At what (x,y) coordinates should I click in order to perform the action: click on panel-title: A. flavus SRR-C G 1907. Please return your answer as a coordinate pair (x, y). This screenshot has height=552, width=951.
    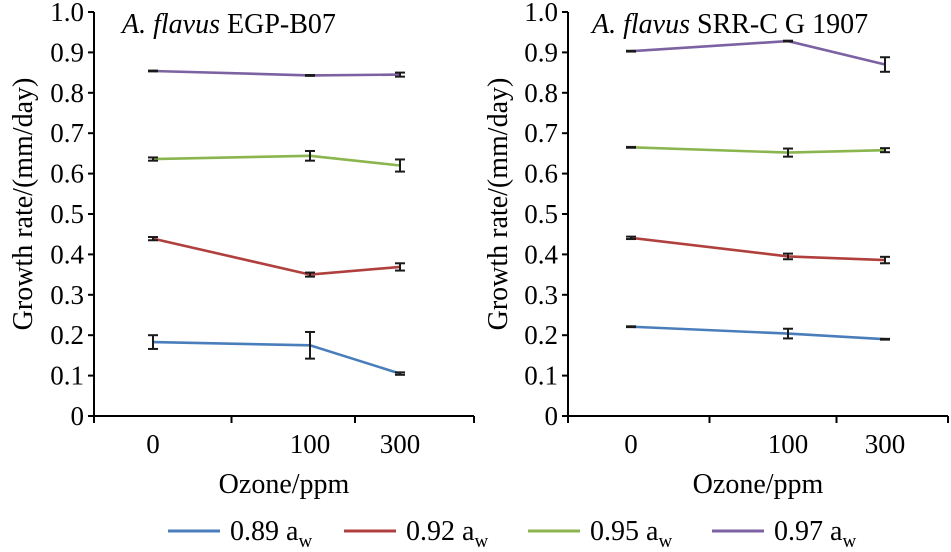
    Looking at the image, I should click on (729, 24).